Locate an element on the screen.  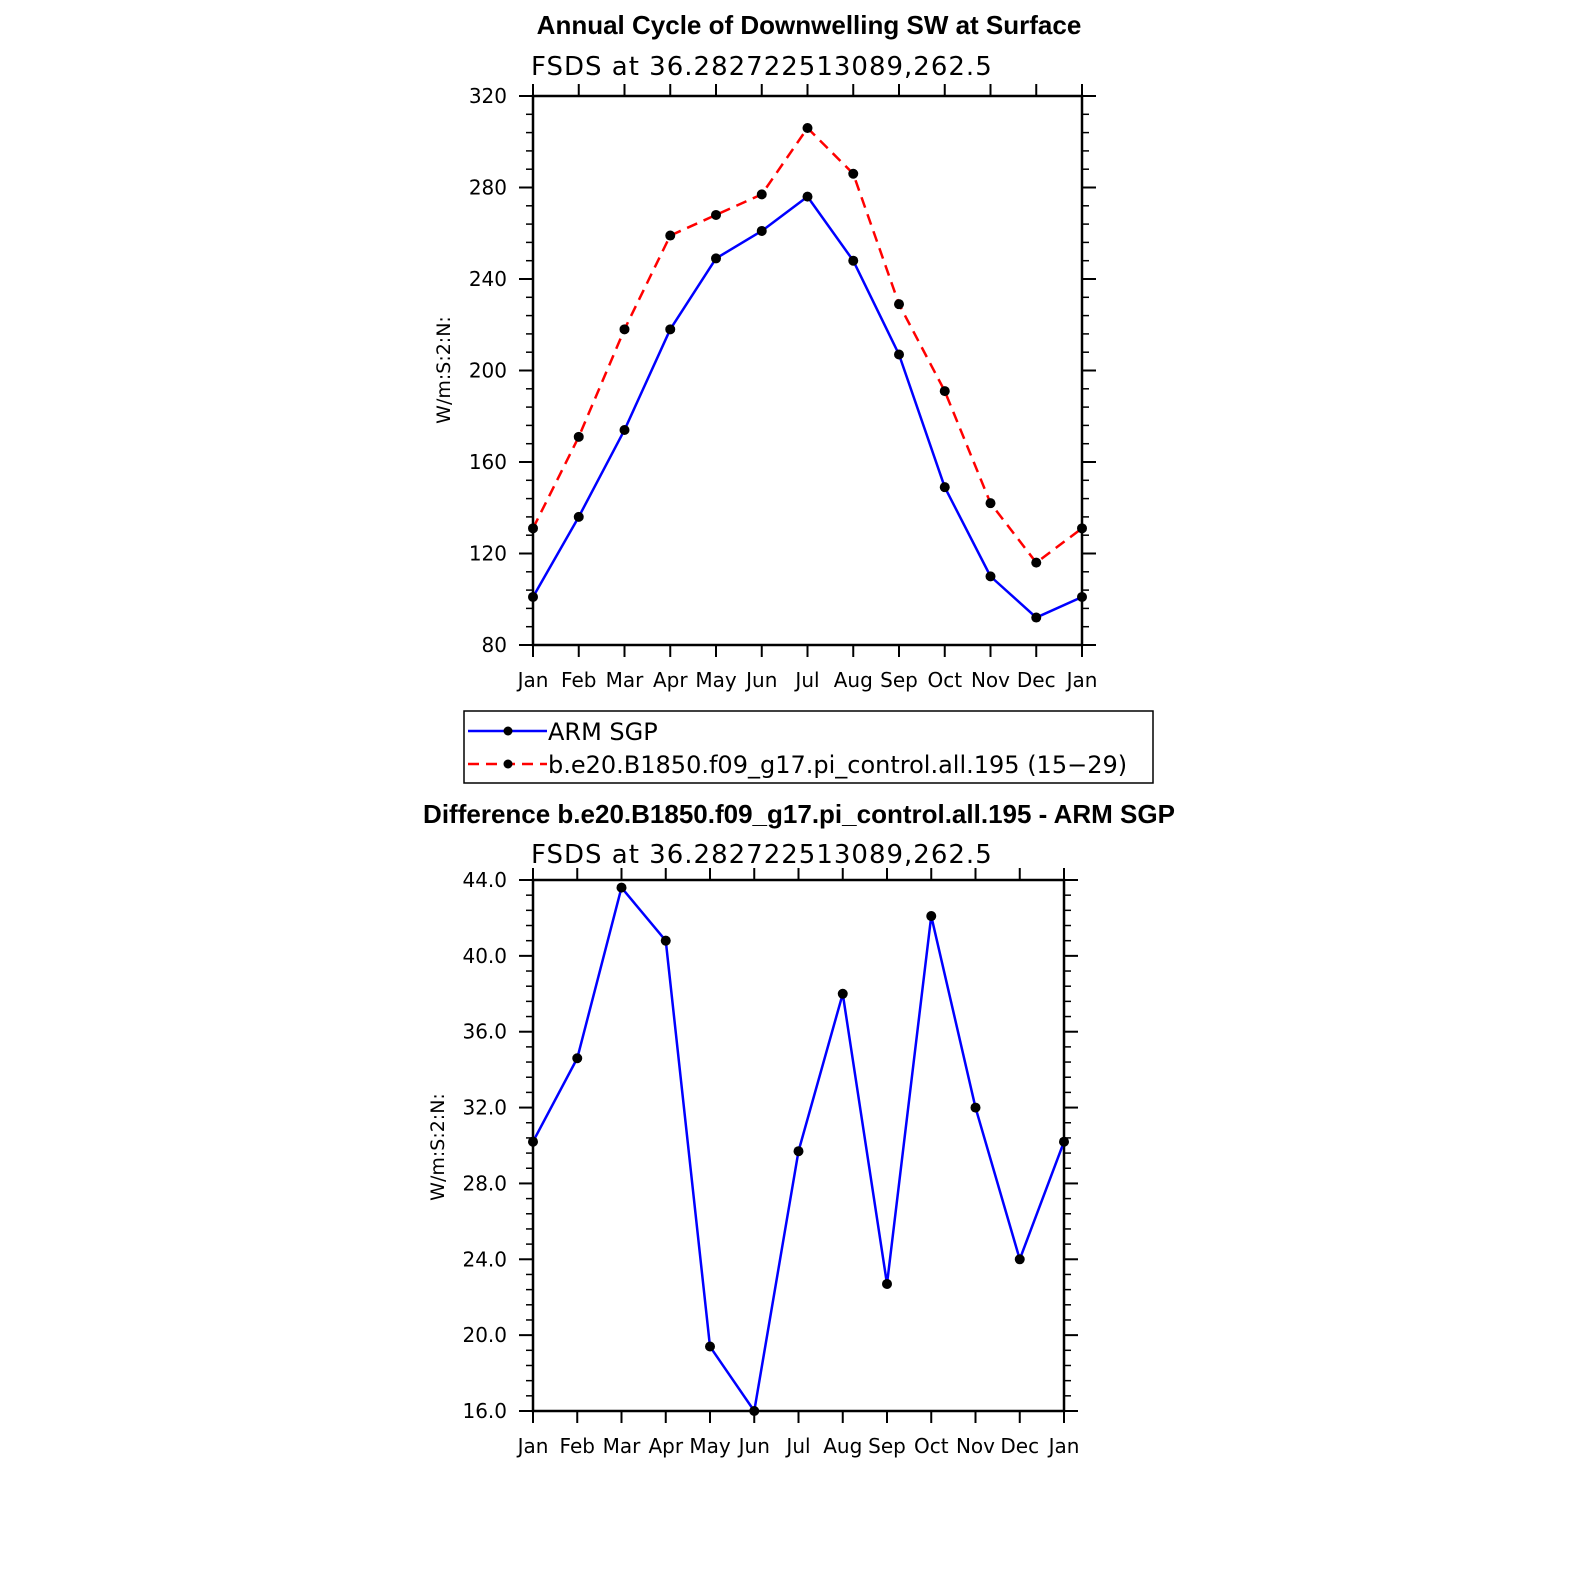
y-tick-label: 80 is located at coordinates (494, 645).